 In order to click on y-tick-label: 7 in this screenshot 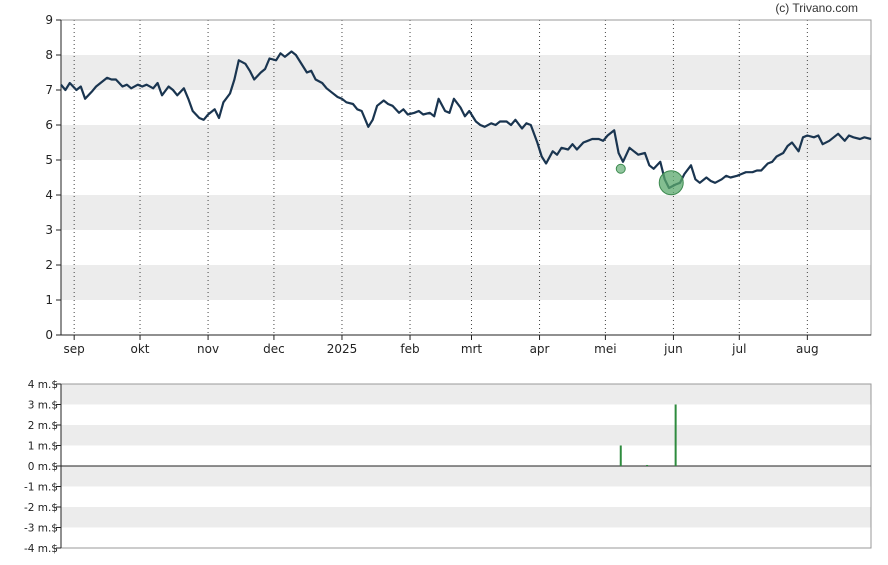, I will do `click(49, 90)`.